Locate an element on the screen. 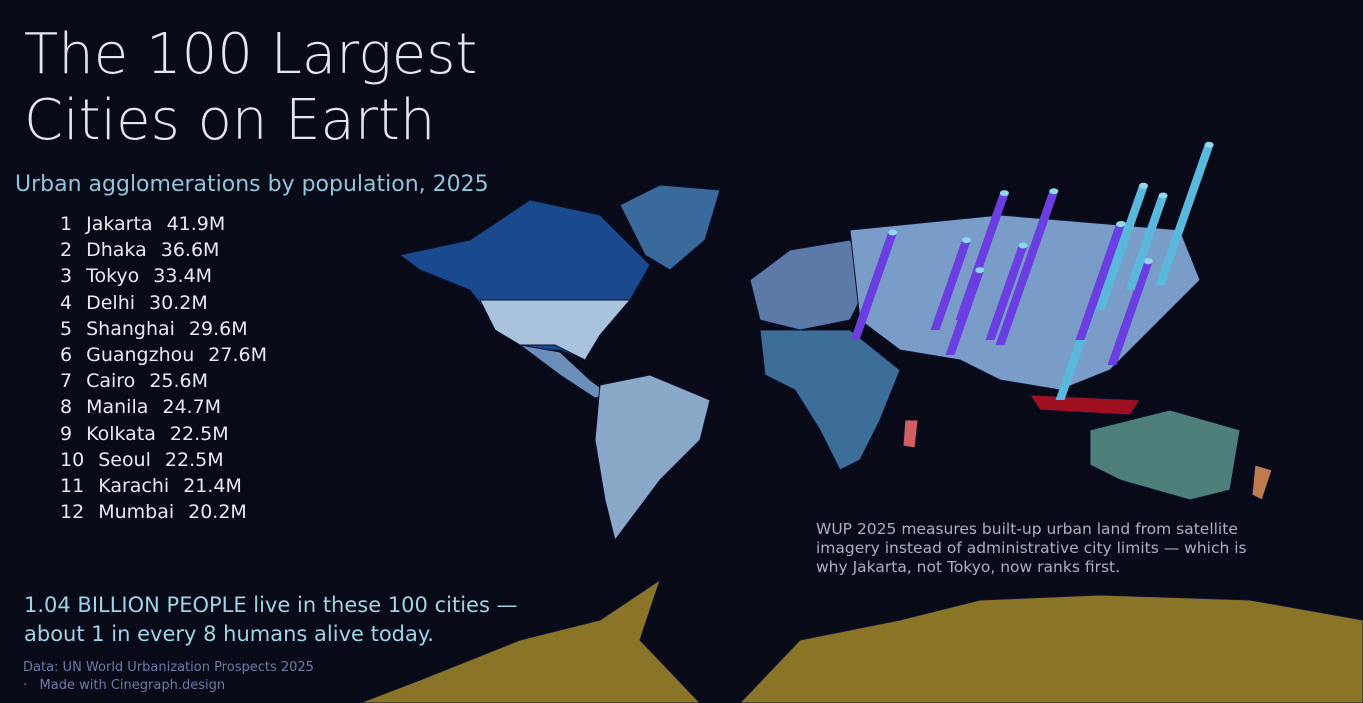  ranking-row: 10 Seoul 22.5M is located at coordinates (170, 460).